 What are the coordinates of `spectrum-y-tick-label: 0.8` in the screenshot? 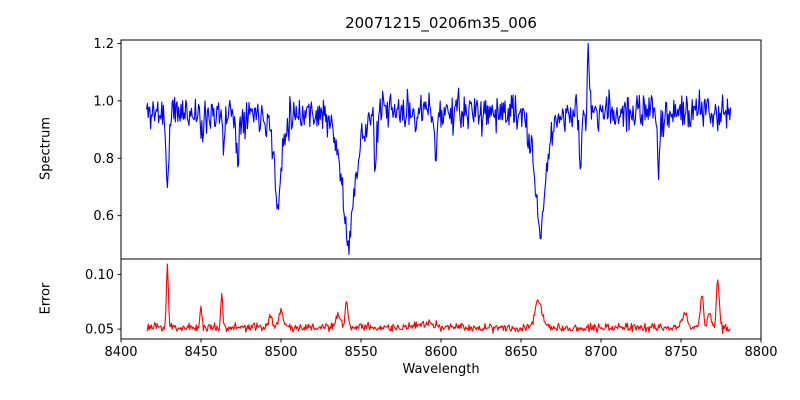 It's located at (103, 159).